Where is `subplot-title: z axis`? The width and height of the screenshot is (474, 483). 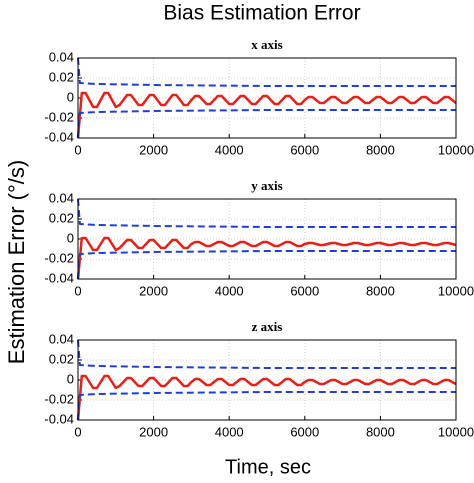
subplot-title: z axis is located at coordinates (267, 326).